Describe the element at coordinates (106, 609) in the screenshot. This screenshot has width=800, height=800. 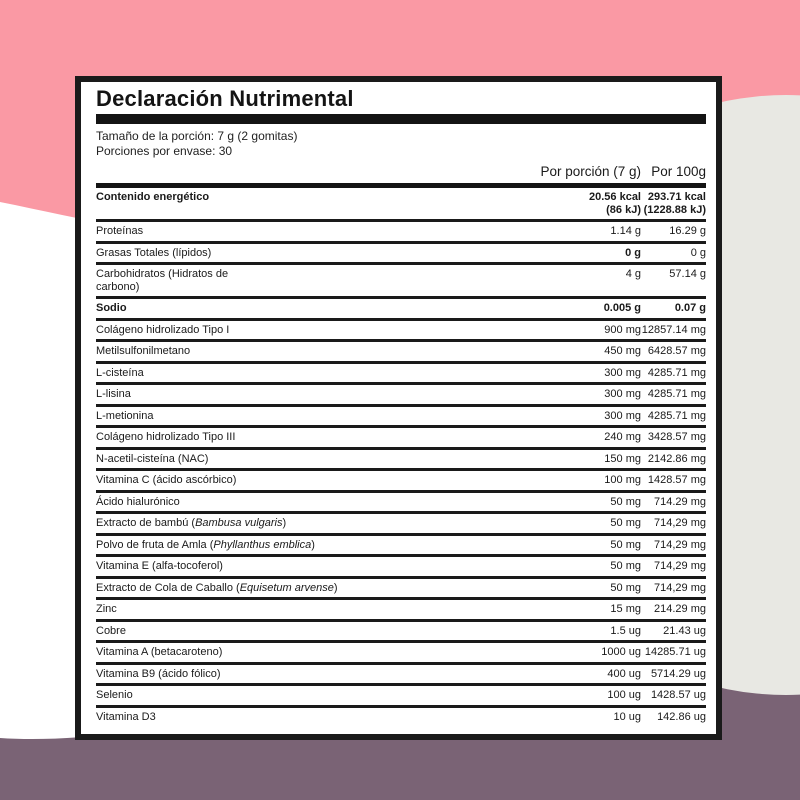
I see `nutrient-name-text: Zinc` at that location.